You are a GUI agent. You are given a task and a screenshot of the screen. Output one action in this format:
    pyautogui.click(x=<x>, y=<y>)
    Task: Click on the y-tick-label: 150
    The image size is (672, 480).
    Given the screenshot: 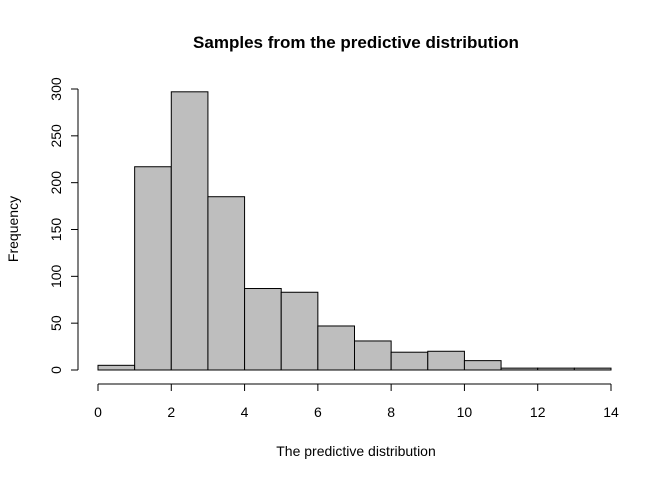 What is the action you would take?
    pyautogui.click(x=56, y=230)
    